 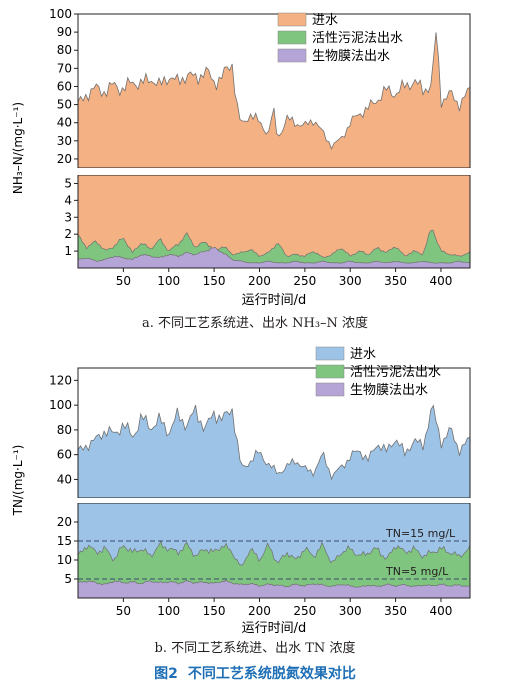 What do you see at coordinates (18, 148) in the screenshot?
I see `y-axis-label: NH₃–N/(mg·L⁻¹)` at bounding box center [18, 148].